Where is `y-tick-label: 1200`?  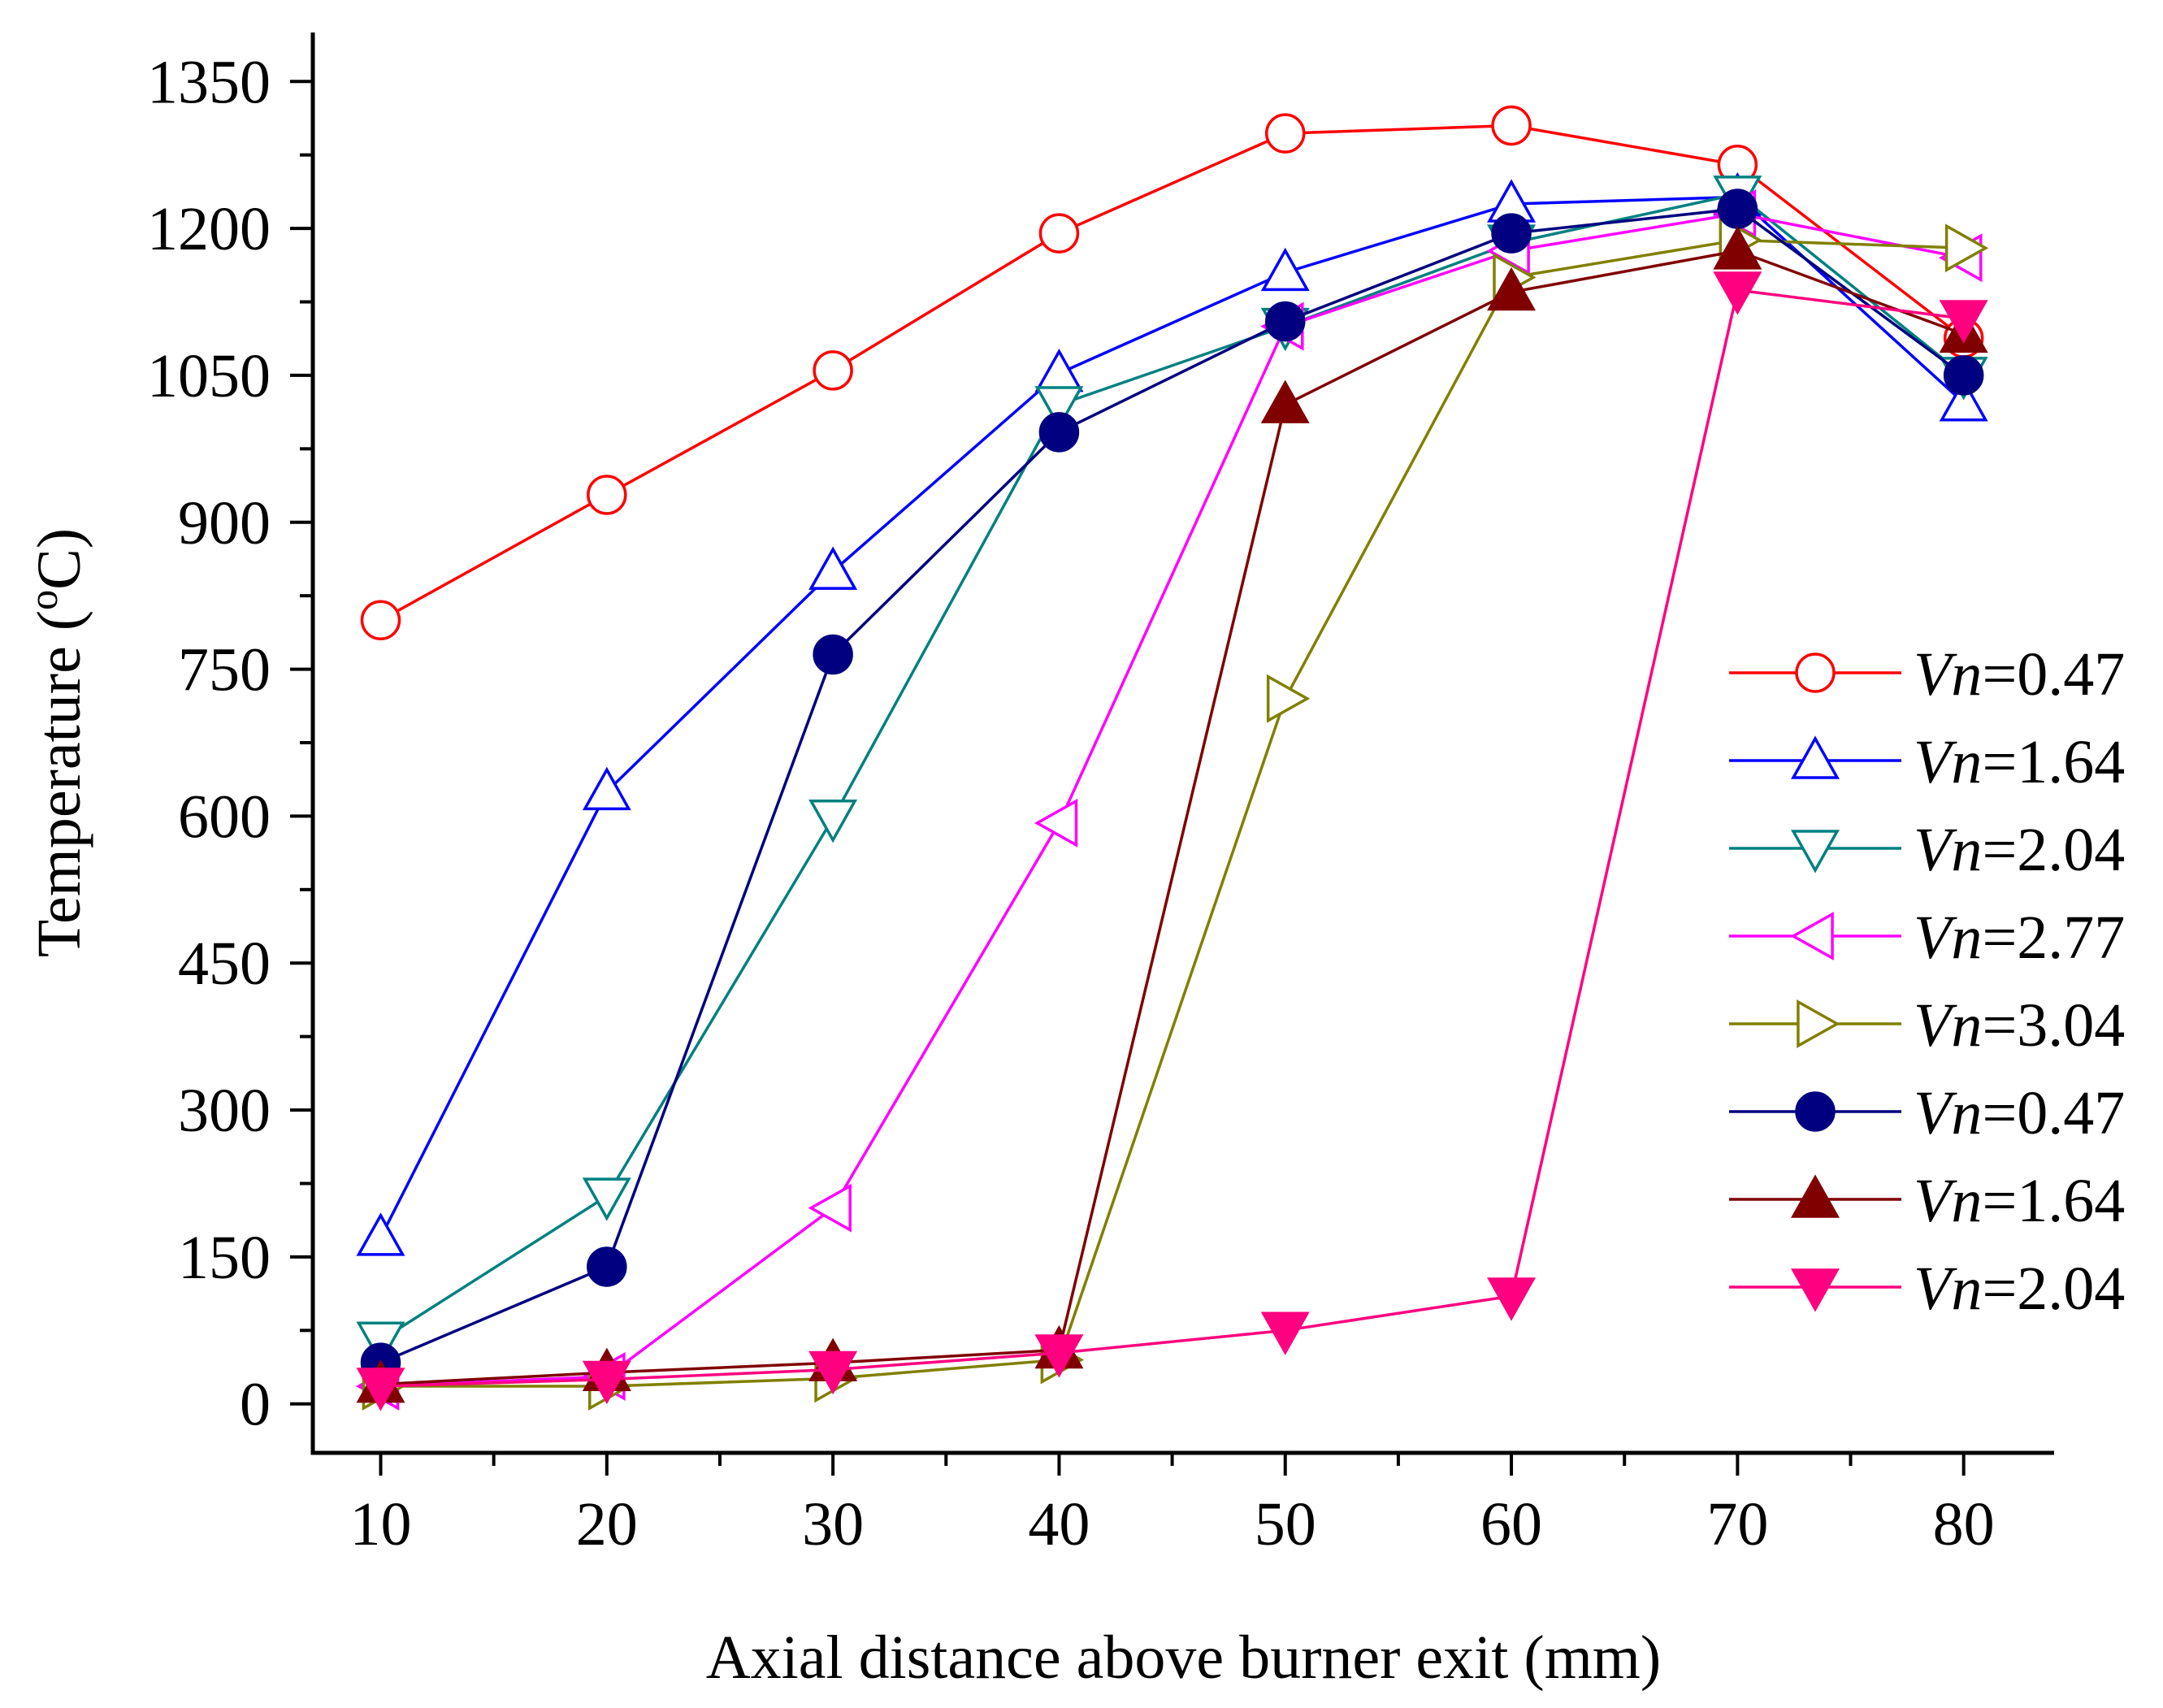
y-tick-label: 1200 is located at coordinates (209, 229).